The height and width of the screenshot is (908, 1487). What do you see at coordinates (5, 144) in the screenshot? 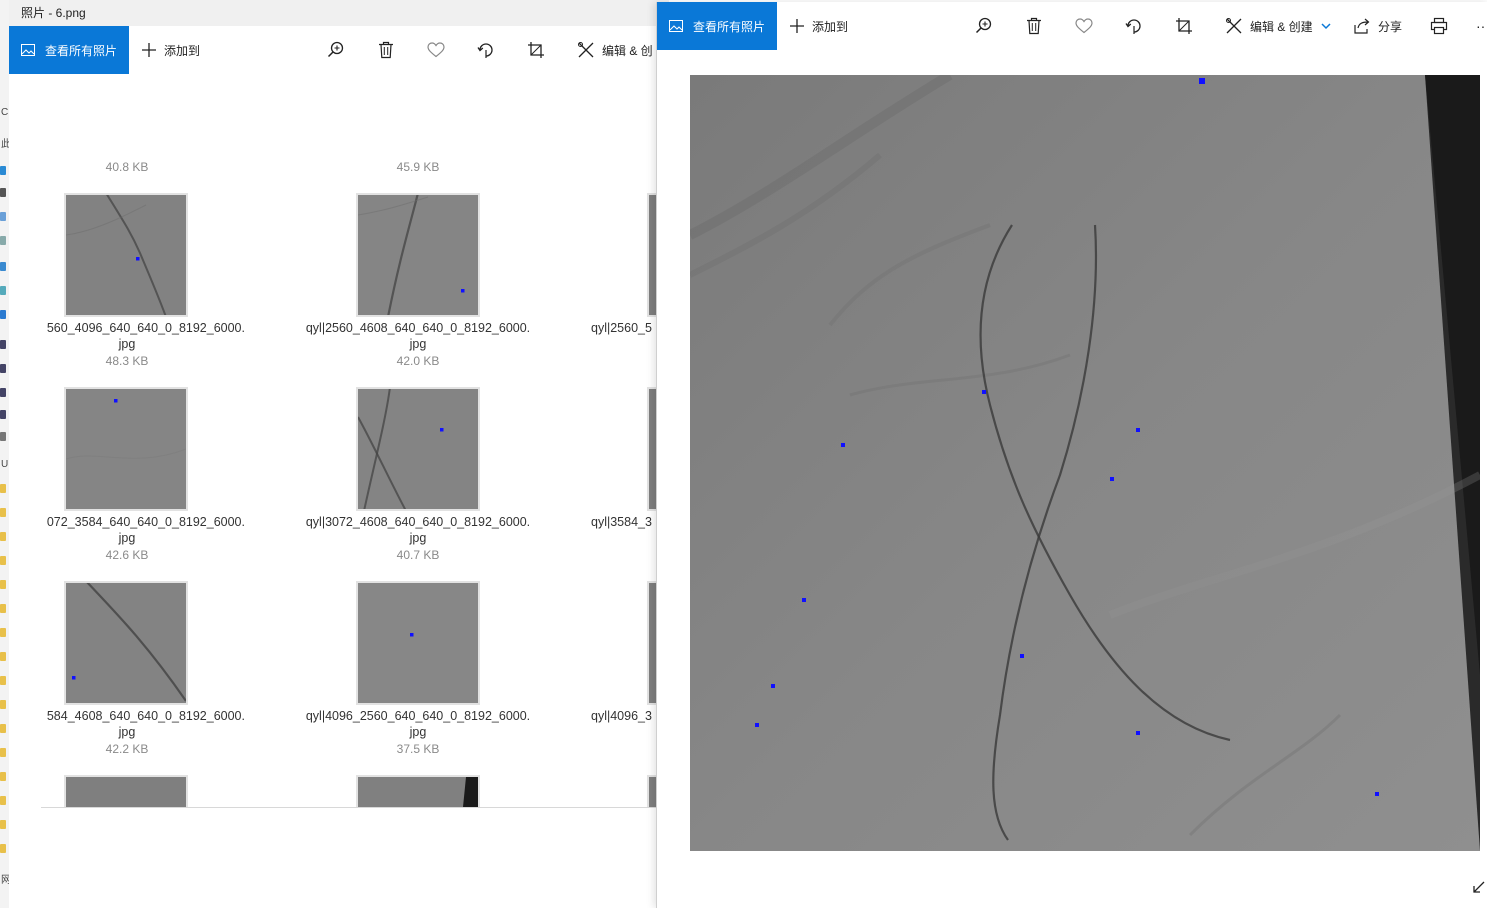
I see `strip-glyph: 此` at bounding box center [5, 144].